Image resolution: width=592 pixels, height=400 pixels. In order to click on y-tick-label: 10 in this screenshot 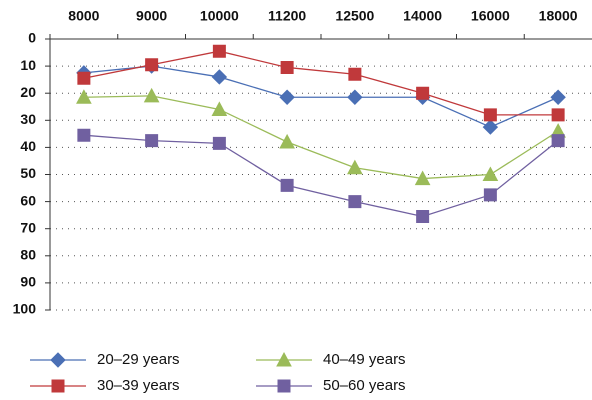, I will do `click(28, 65)`.